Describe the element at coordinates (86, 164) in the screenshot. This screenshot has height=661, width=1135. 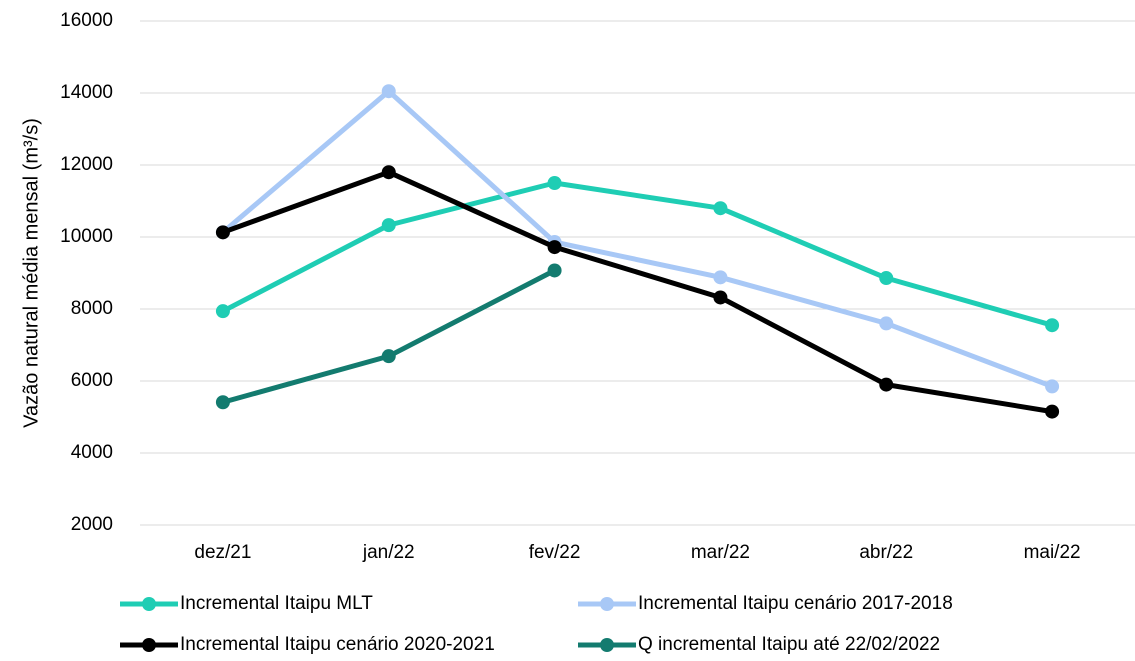
I see `y-tick-label: 12000` at that location.